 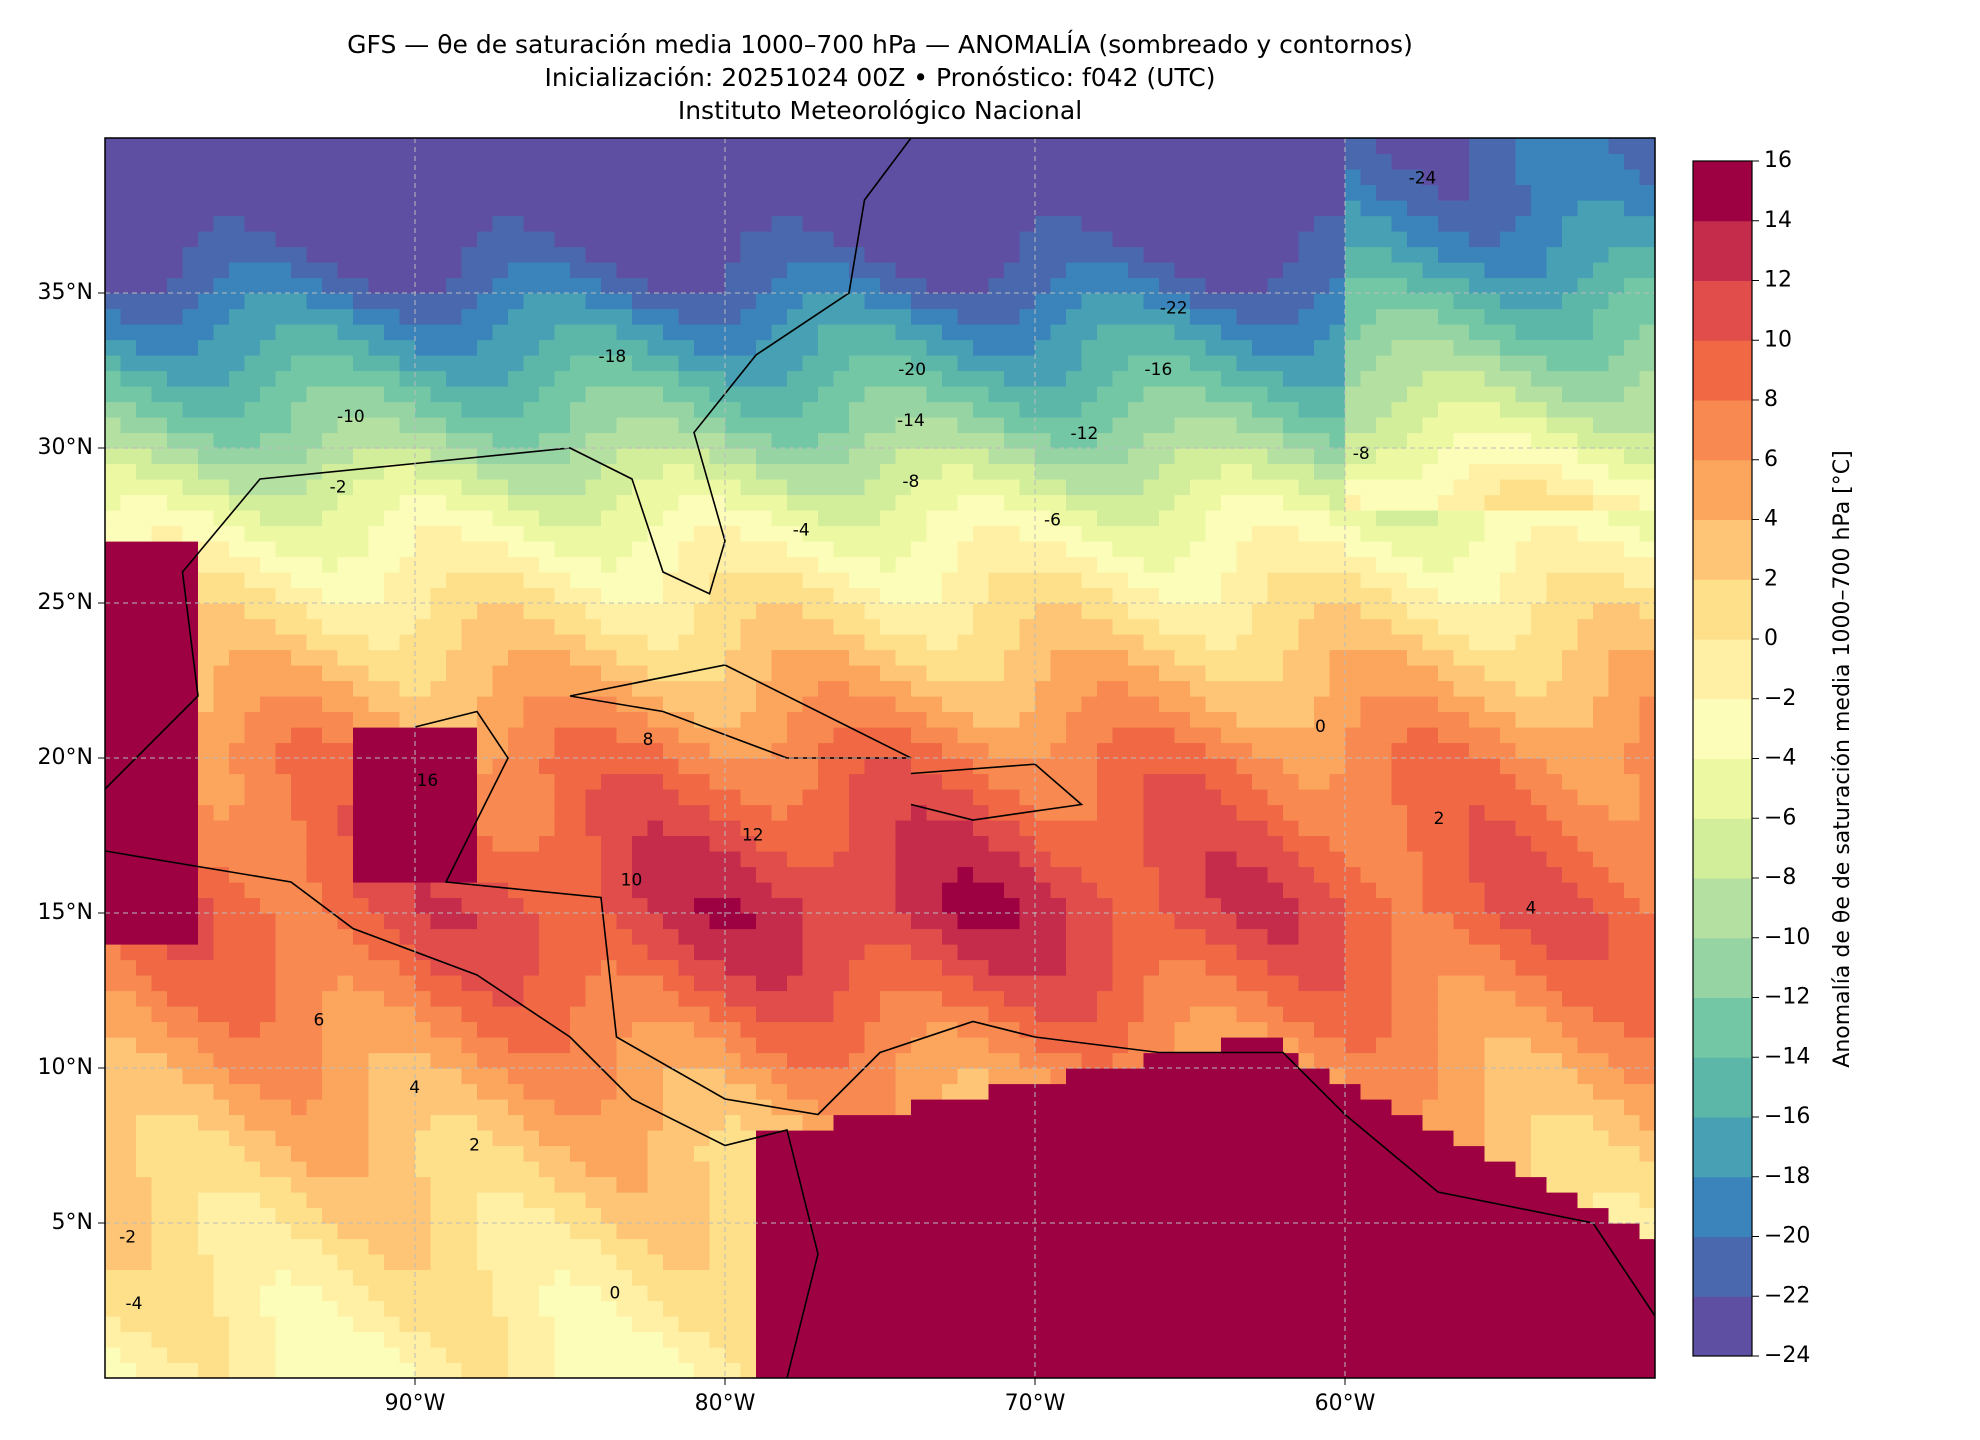 What do you see at coordinates (1778, 160) in the screenshot?
I see `colorbar-tick-label: 16` at bounding box center [1778, 160].